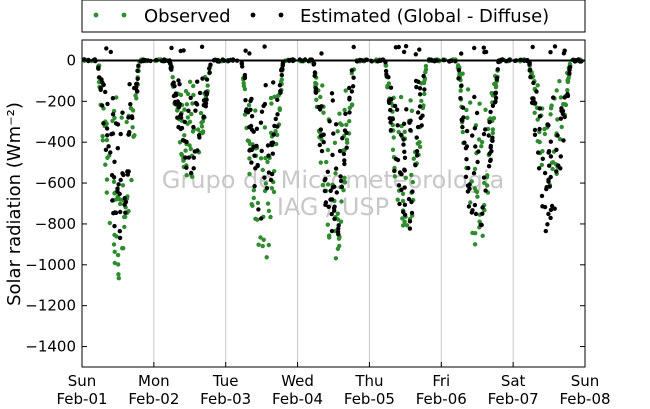 This screenshot has height=409, width=650. I want to click on y-axis-label: Solar radiation (Wm⁻²), so click(14, 204).